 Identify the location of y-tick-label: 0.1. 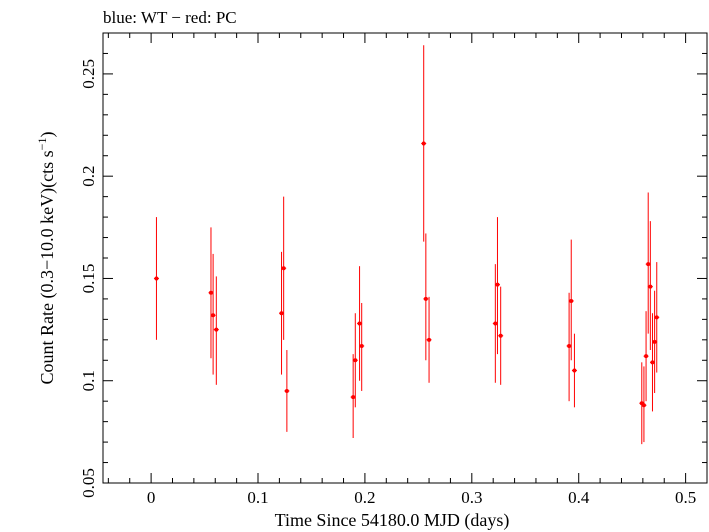
(88, 380).